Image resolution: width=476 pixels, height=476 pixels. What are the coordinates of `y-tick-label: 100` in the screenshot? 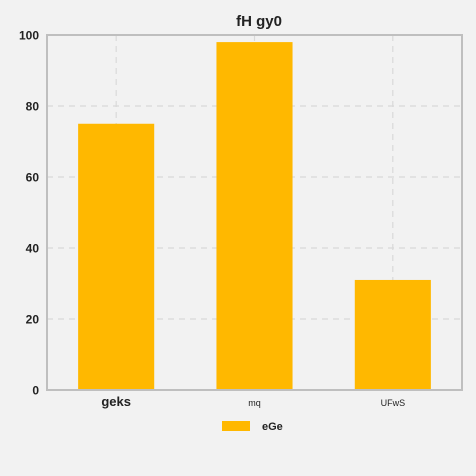 It's located at (29, 36).